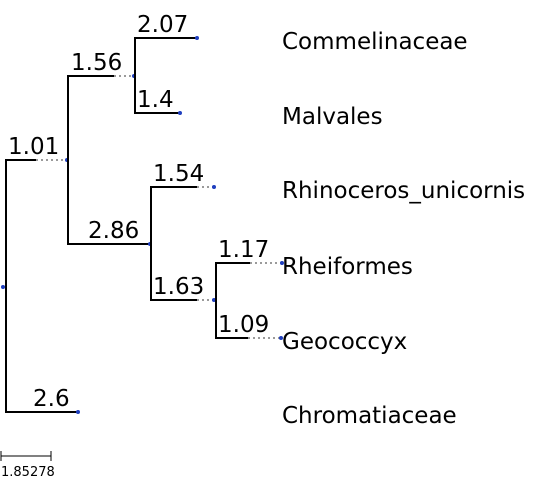 The image size is (559, 502). Describe the element at coordinates (178, 287) in the screenshot. I see `branch-length-clade-d: 1.63` at that location.